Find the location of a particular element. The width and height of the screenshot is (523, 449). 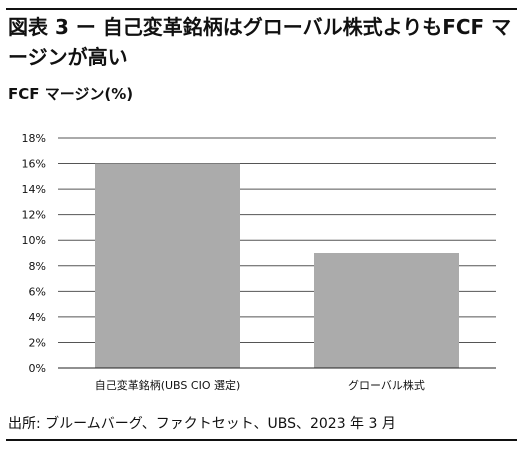

y-tick-label: 2% is located at coordinates (37, 342).